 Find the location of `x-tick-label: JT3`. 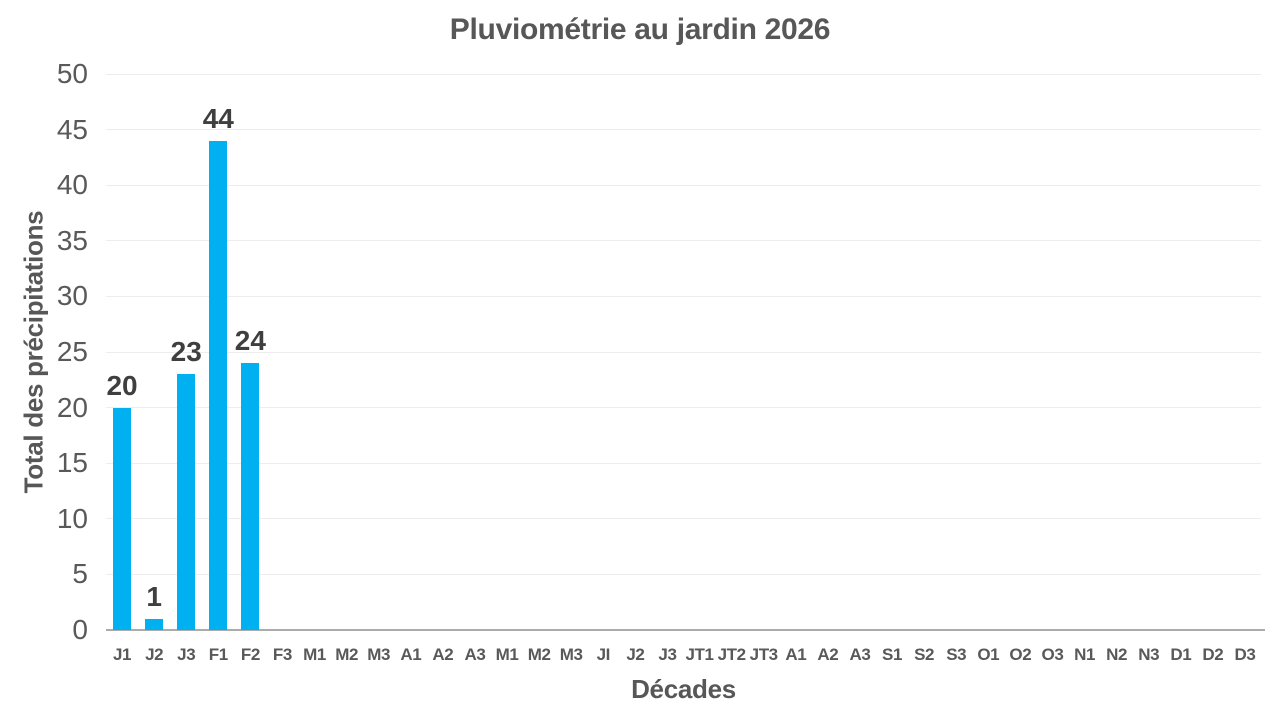

x-tick-label: JT3 is located at coordinates (763, 654).